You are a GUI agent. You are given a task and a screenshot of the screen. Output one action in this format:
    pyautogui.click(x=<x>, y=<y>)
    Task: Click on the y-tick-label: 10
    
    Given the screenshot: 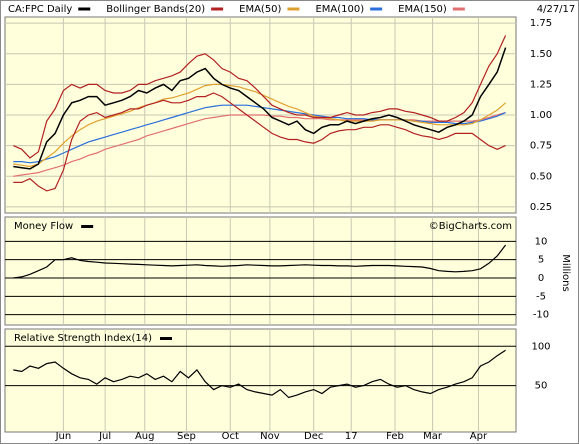 What is the action you would take?
    pyautogui.click(x=541, y=241)
    